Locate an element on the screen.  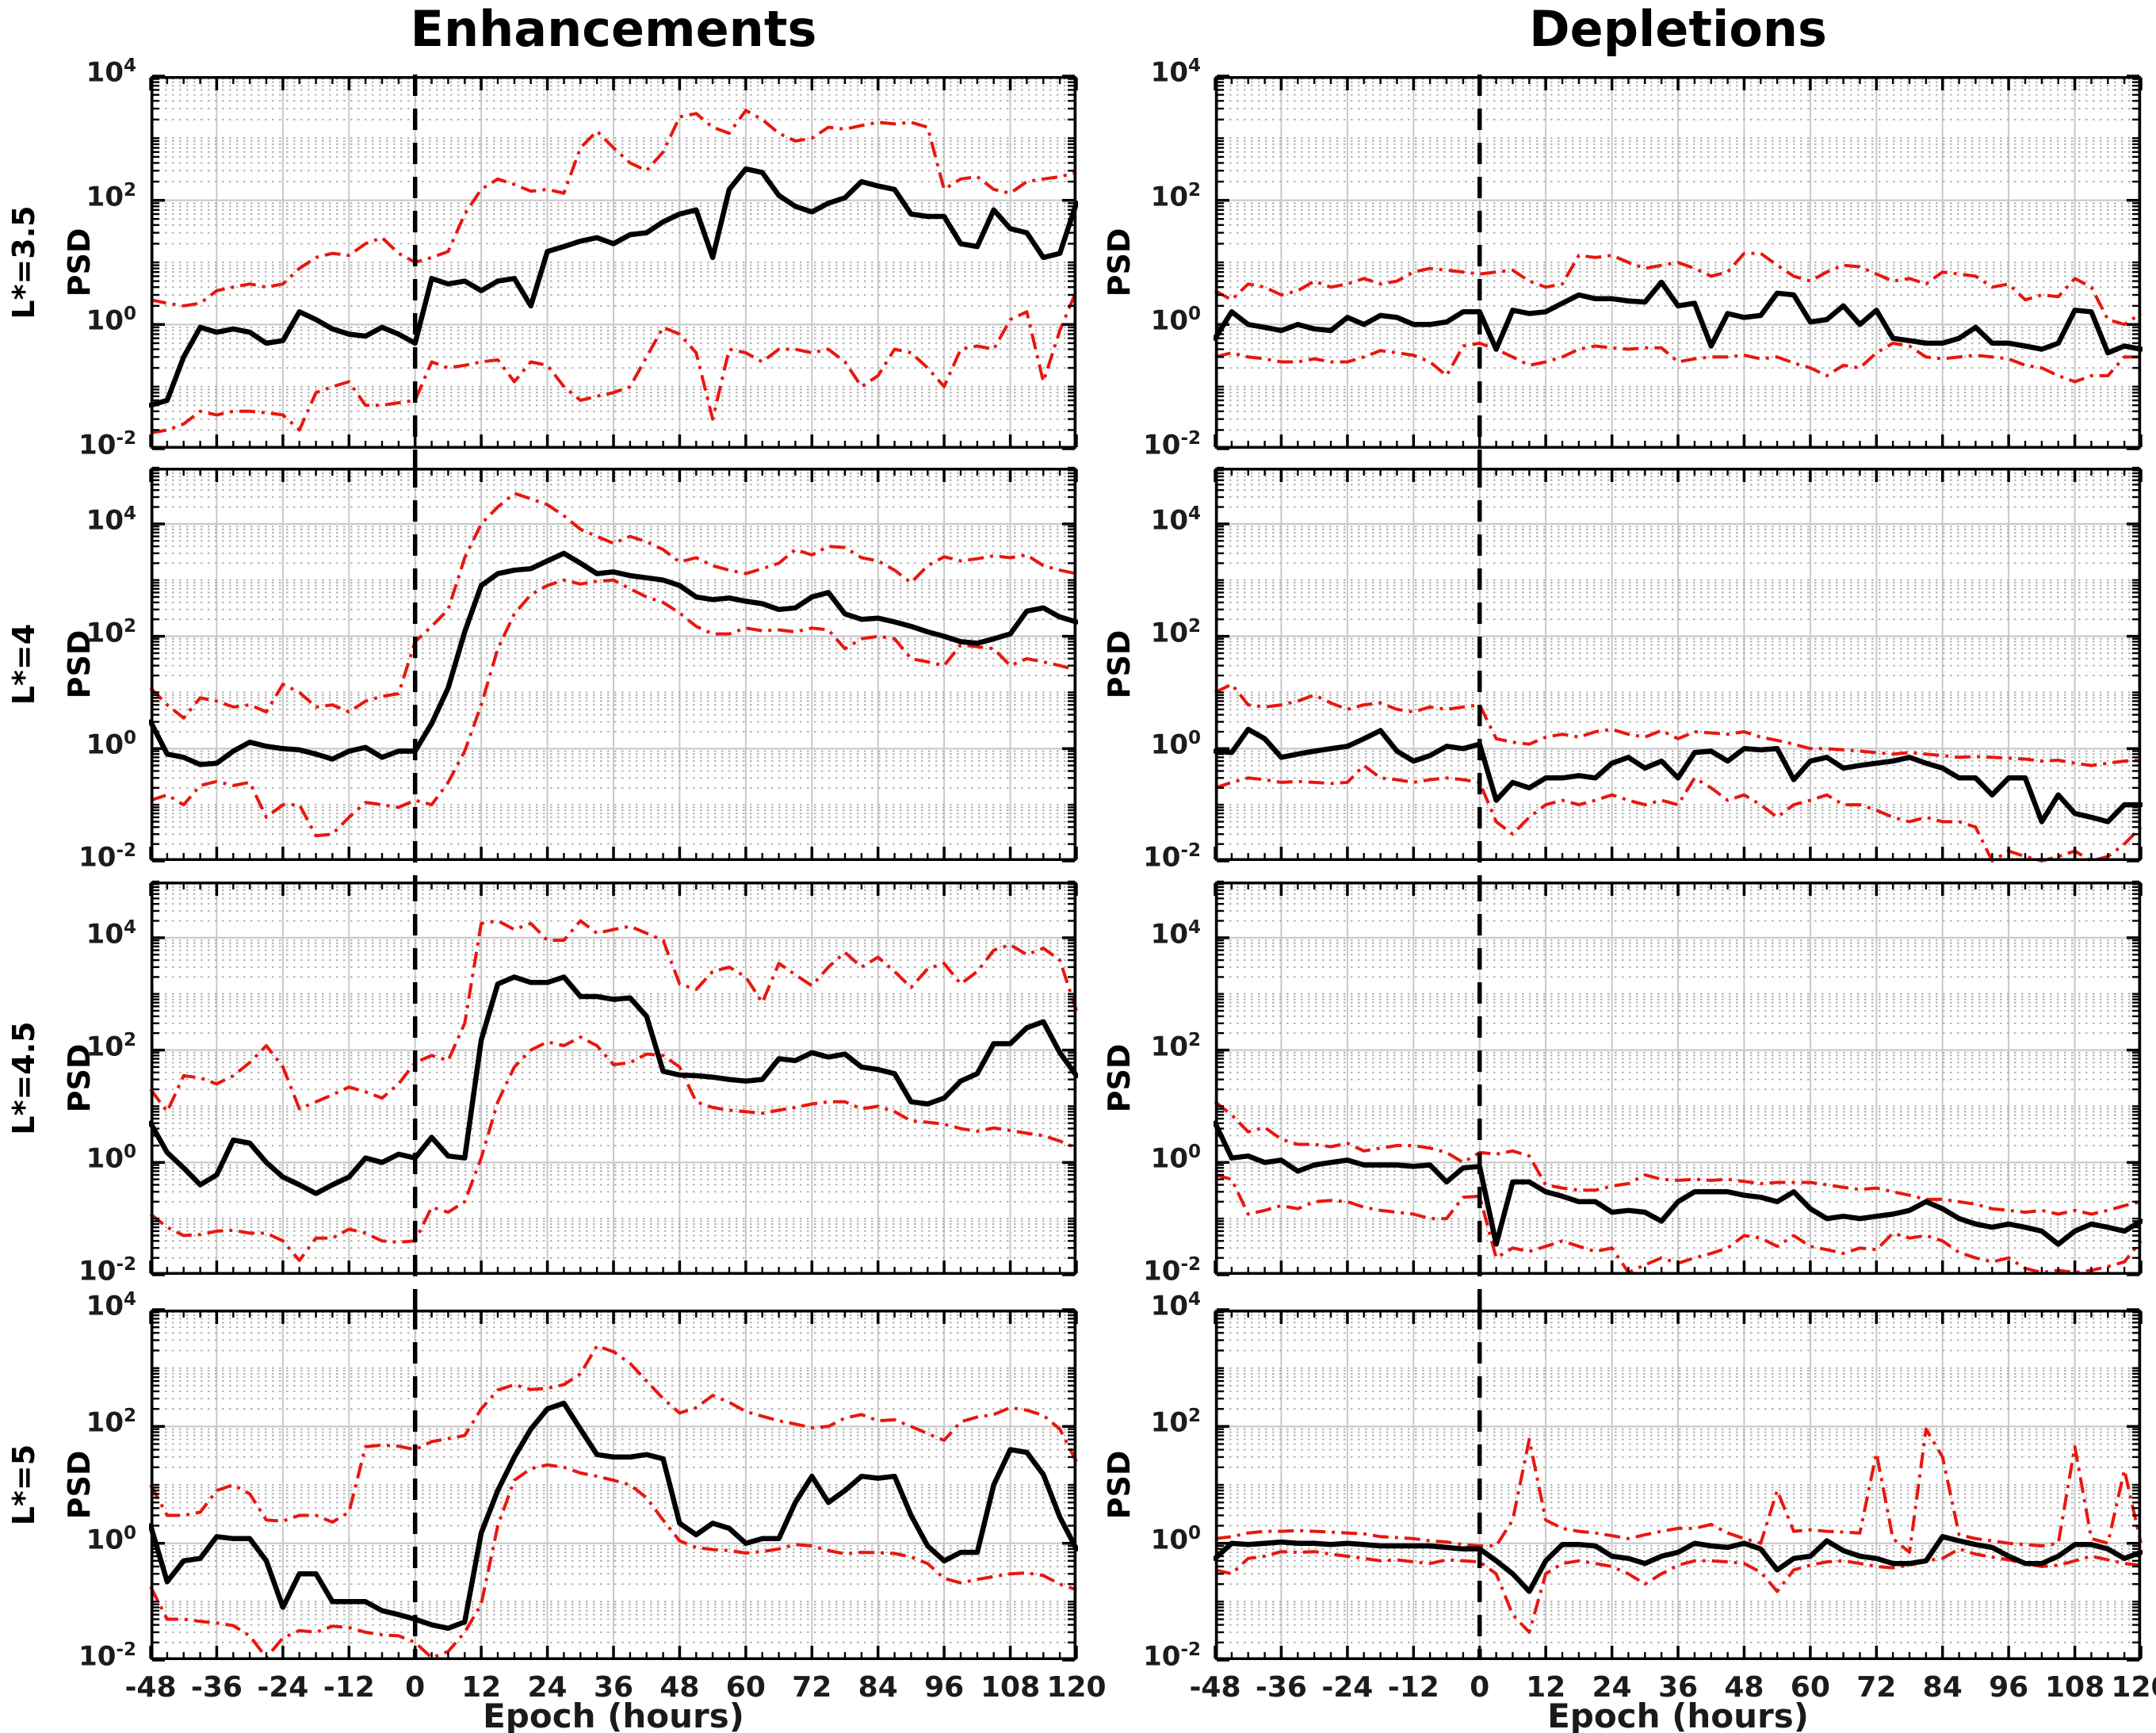
x-tick-label: -36 is located at coordinates (216, 1687).